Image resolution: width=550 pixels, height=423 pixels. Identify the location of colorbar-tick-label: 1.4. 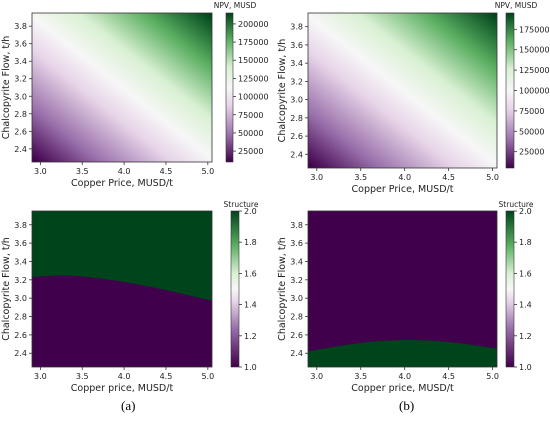
(250, 305).